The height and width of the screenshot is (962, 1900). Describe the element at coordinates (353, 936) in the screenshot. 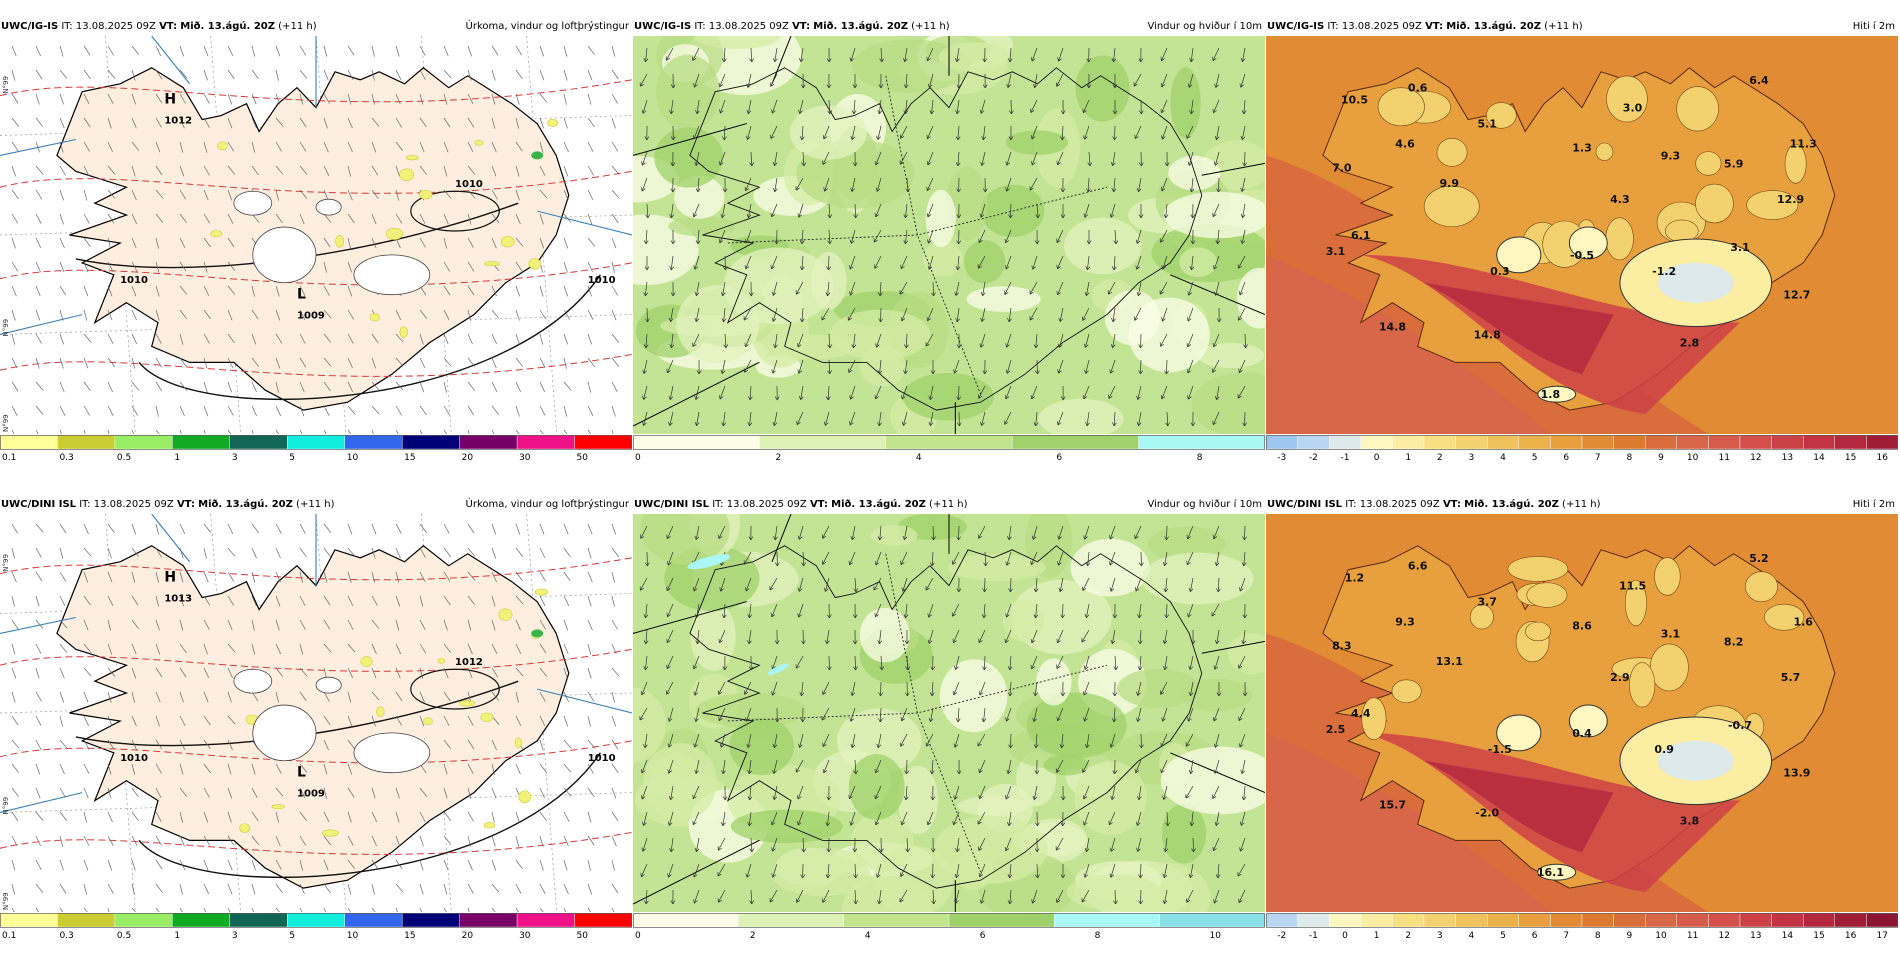

I see `colorbar-tick-label: 10` at that location.